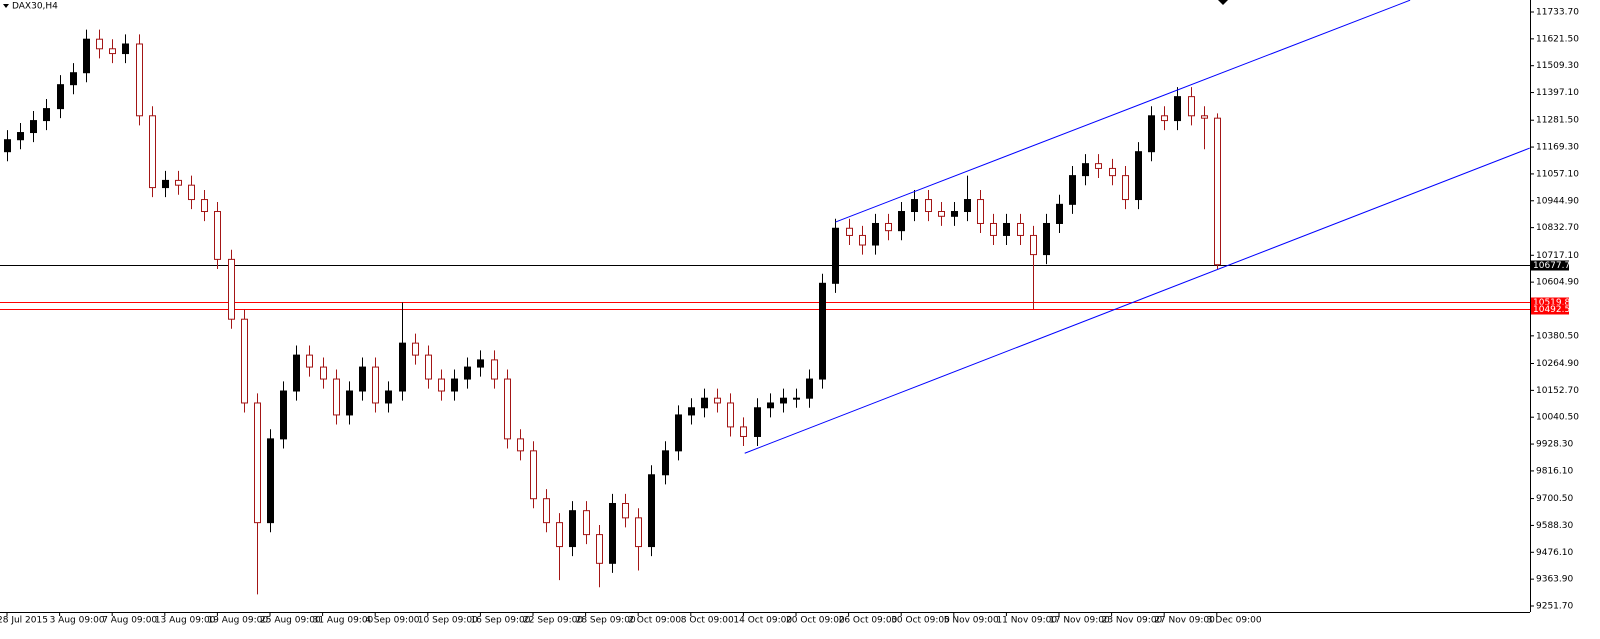 The height and width of the screenshot is (639, 1600). What do you see at coordinates (815, 621) in the screenshot?
I see `x-tick-label: 20 Oct 09:00` at bounding box center [815, 621].